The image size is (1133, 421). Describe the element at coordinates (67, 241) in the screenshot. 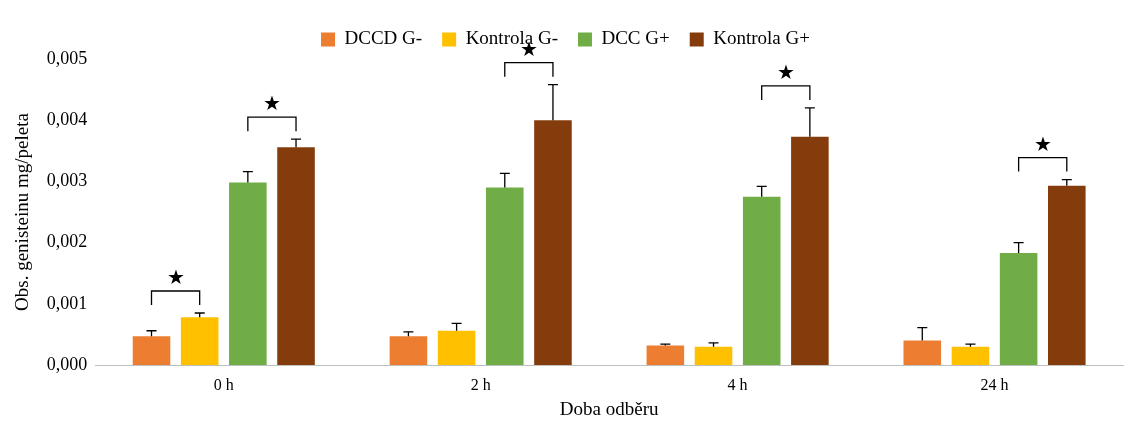

I see `y-tick-label: 0,002` at that location.